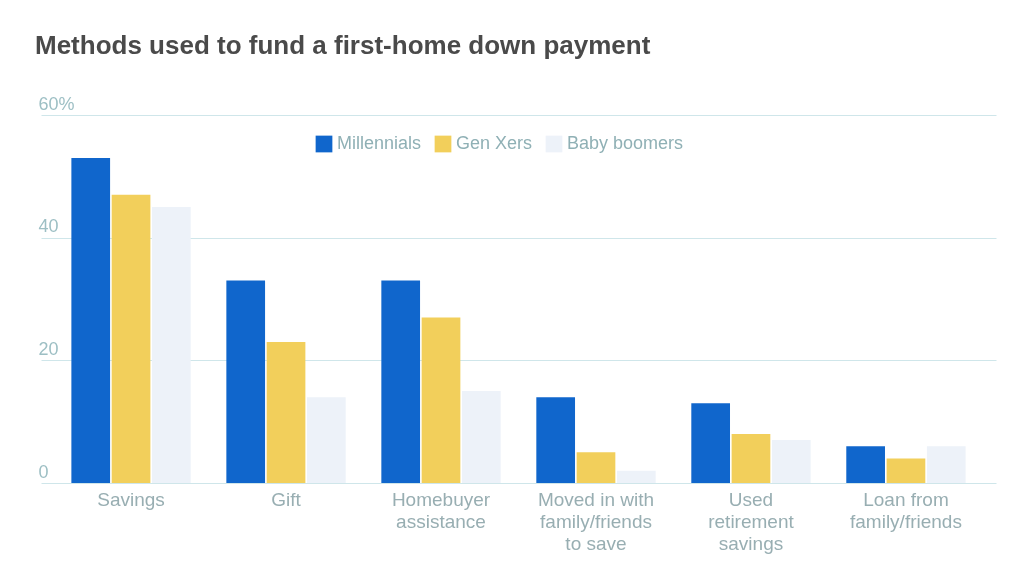 The image size is (1024, 570). I want to click on y-tick-label: 0, so click(43, 471).